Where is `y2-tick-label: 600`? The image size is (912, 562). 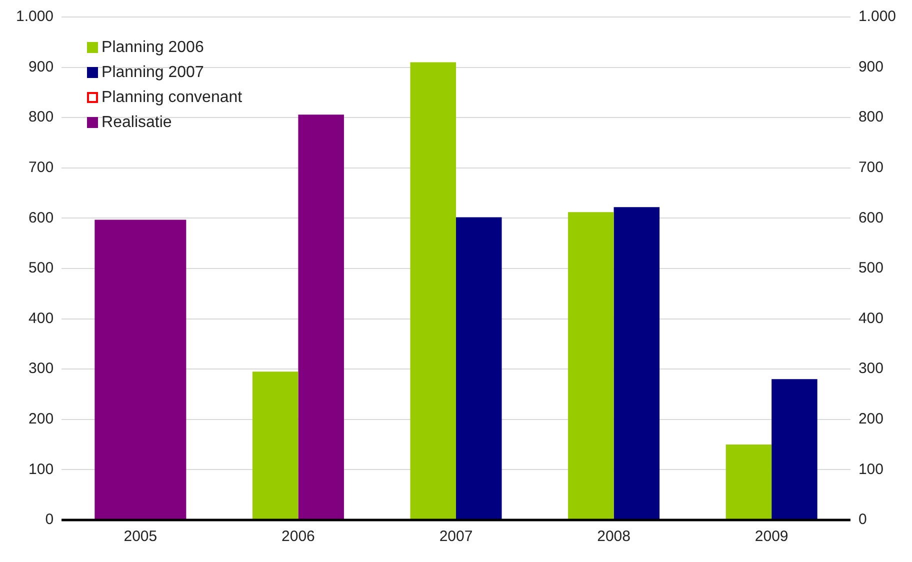 y2-tick-label: 600 is located at coordinates (871, 217).